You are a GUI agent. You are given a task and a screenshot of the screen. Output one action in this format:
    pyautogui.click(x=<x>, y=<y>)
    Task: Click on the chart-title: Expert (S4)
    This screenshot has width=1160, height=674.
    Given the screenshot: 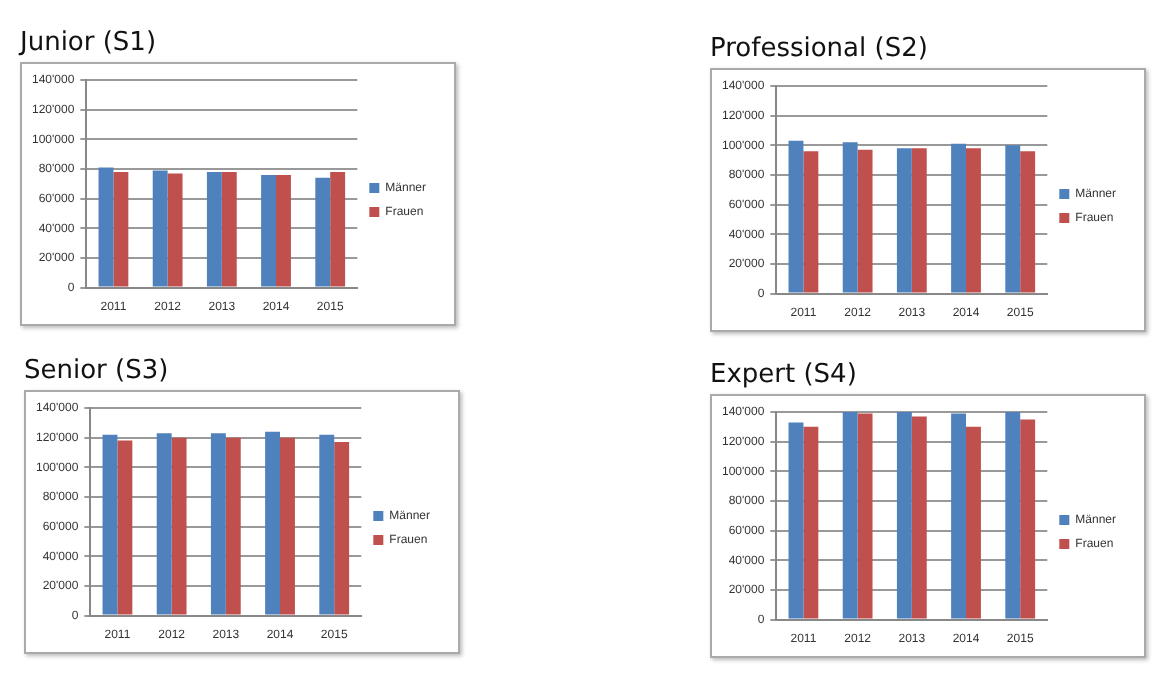 What is the action you would take?
    pyautogui.click(x=784, y=377)
    